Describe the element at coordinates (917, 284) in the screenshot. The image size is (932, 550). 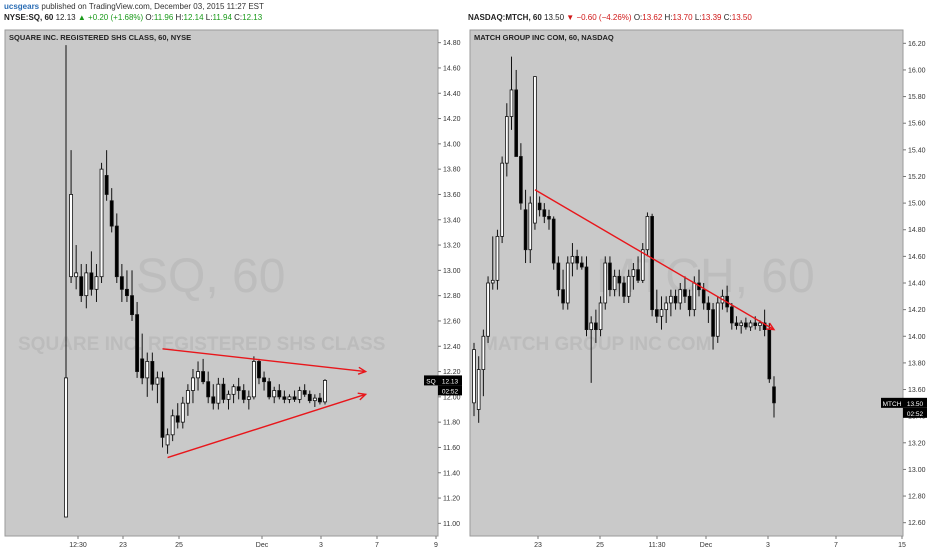
I see `price-axis-label: 14.40` at that location.